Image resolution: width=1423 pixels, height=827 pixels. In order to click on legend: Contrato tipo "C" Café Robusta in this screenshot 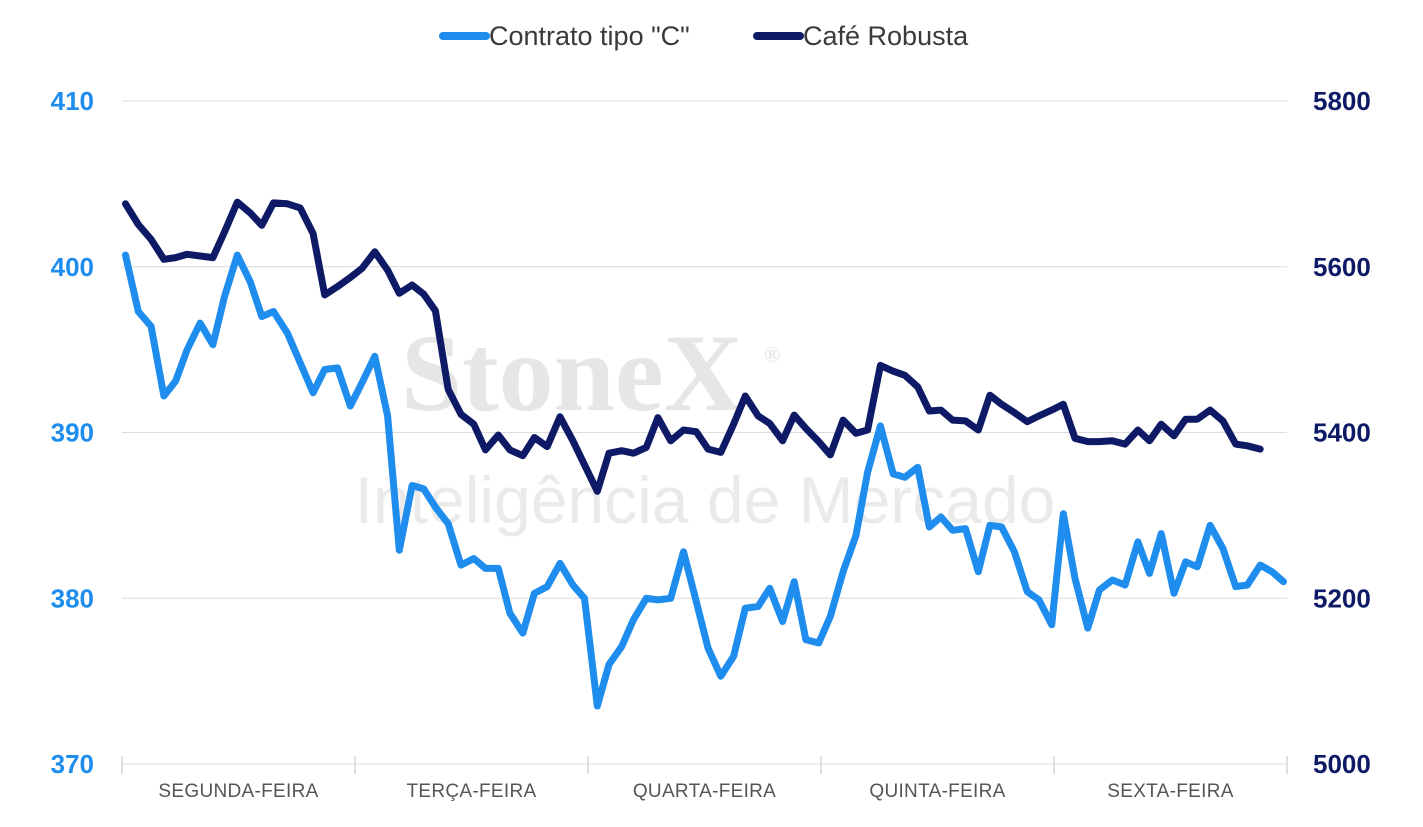, I will do `click(704, 36)`.